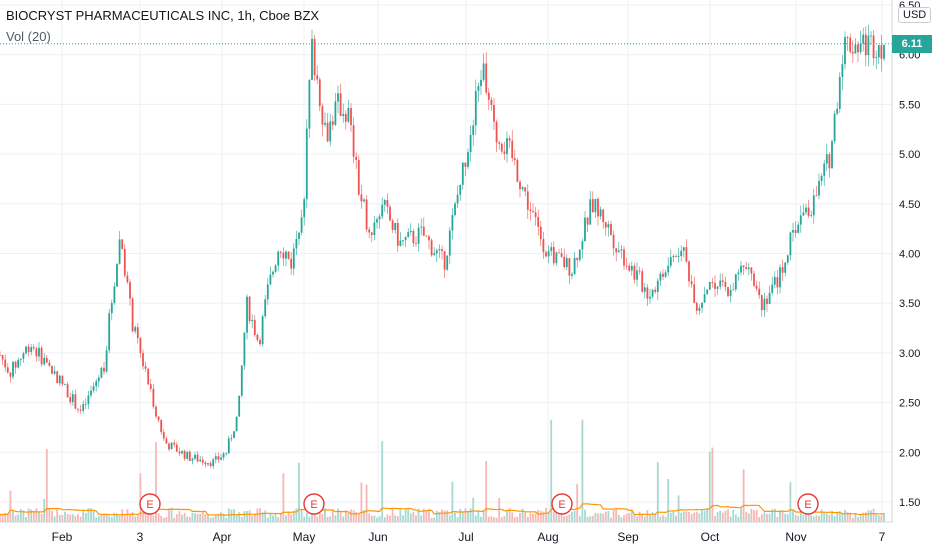  What do you see at coordinates (909, 105) in the screenshot?
I see `price-tick-label: 5.50` at bounding box center [909, 105].